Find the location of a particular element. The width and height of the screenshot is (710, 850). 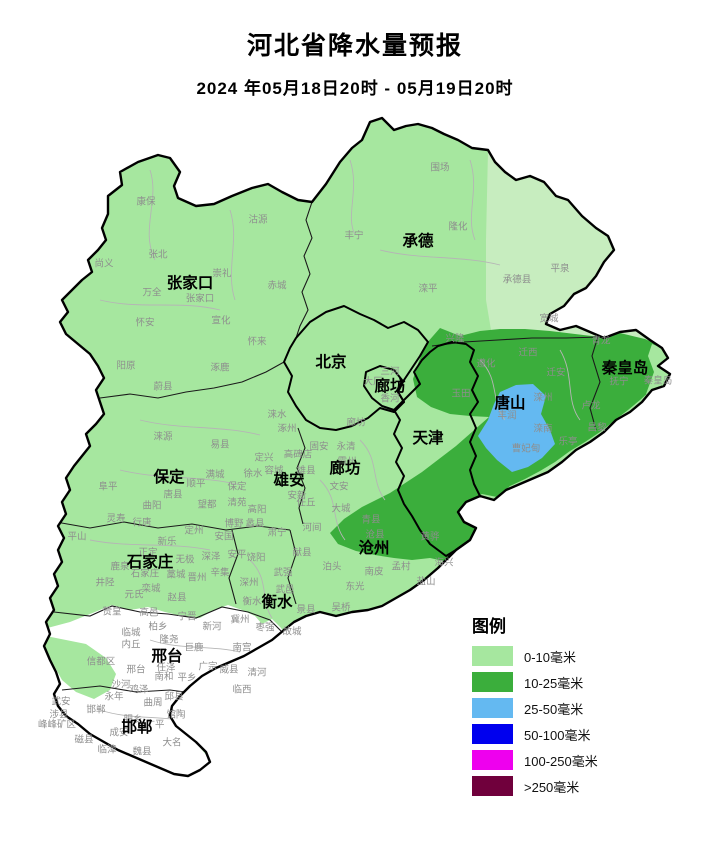

legend-item-label: 25-50毫米 is located at coordinates (554, 709).